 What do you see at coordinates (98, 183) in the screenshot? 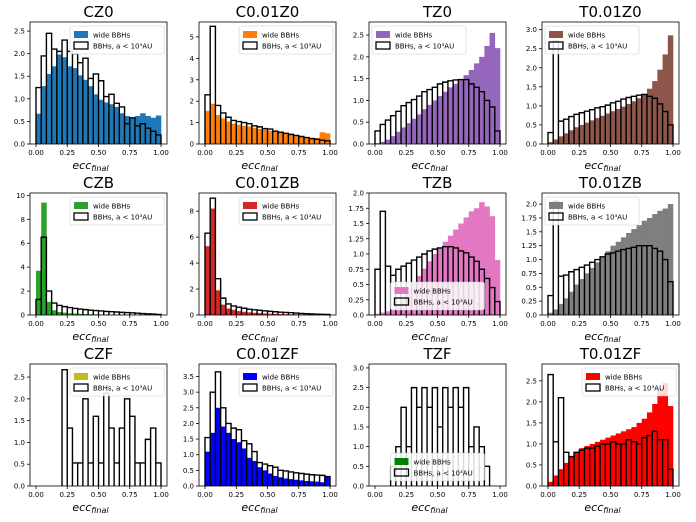
I see `panel-title: CZB` at bounding box center [98, 183].